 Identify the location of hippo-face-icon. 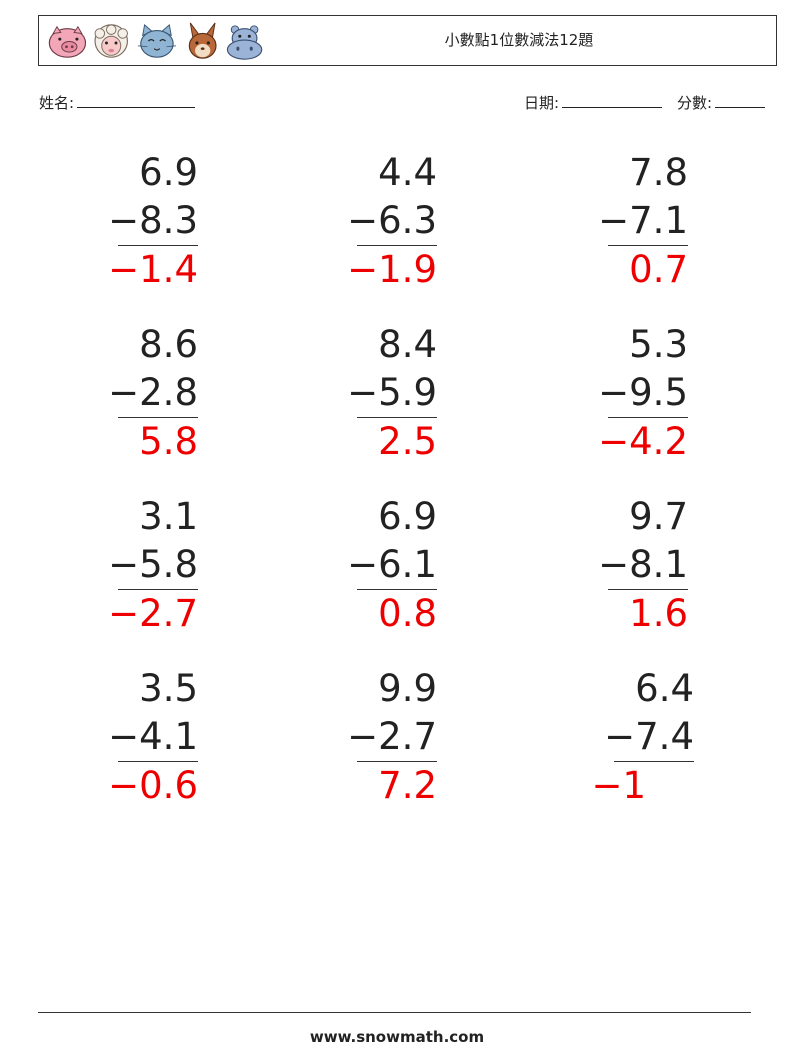
(244, 42).